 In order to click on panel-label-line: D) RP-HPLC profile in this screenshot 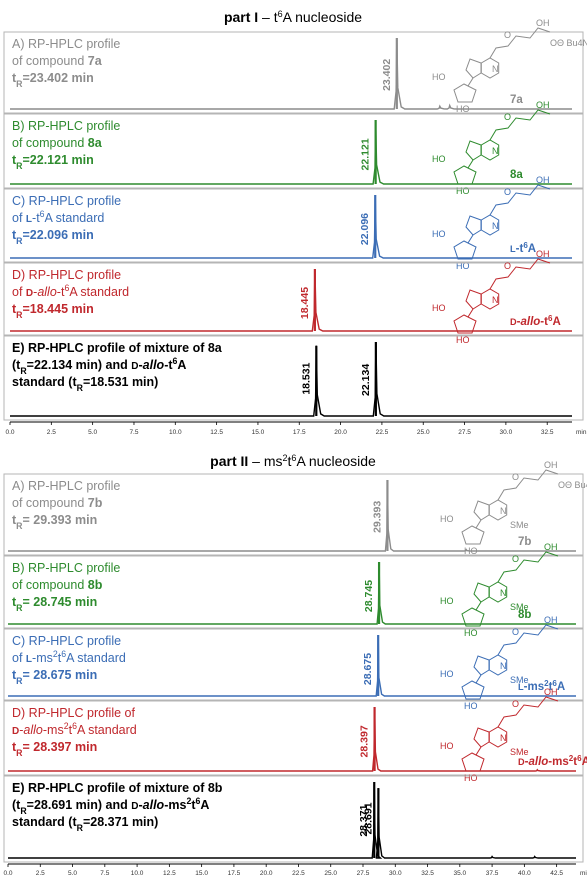, I will do `click(66, 275)`.